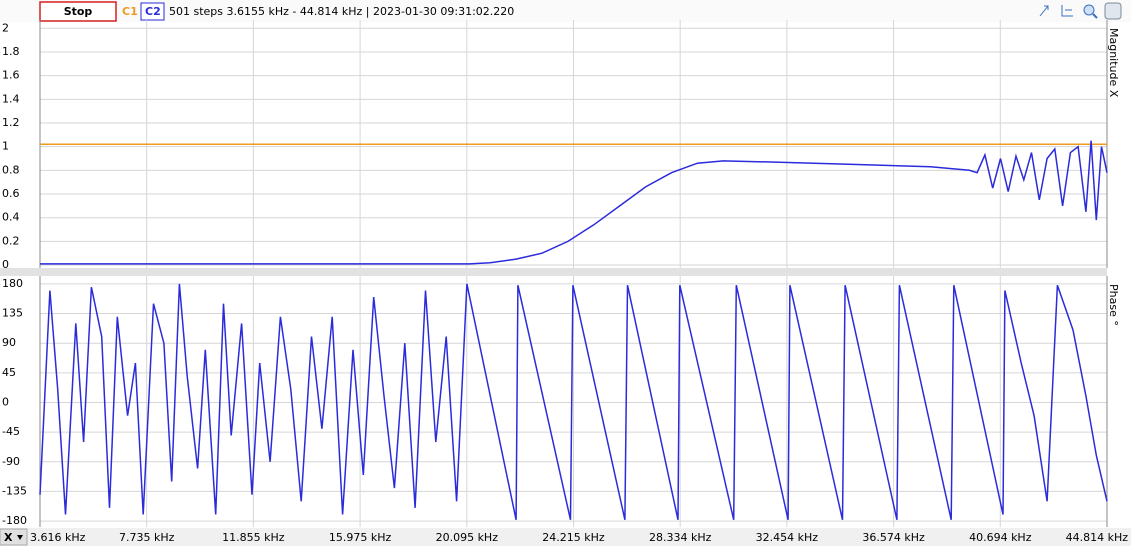  Describe the element at coordinates (14, 520) in the screenshot. I see `y-tick-label: -180` at that location.